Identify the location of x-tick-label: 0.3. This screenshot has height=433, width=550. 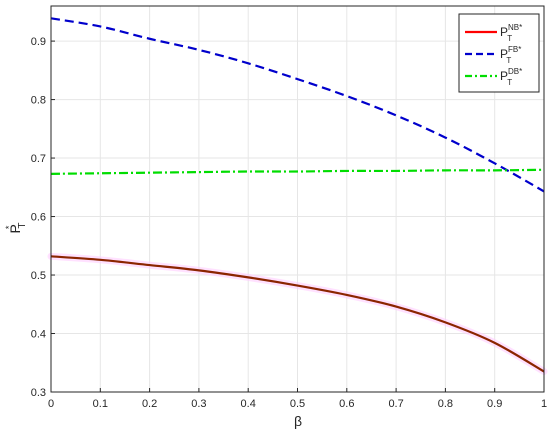
(198, 404).